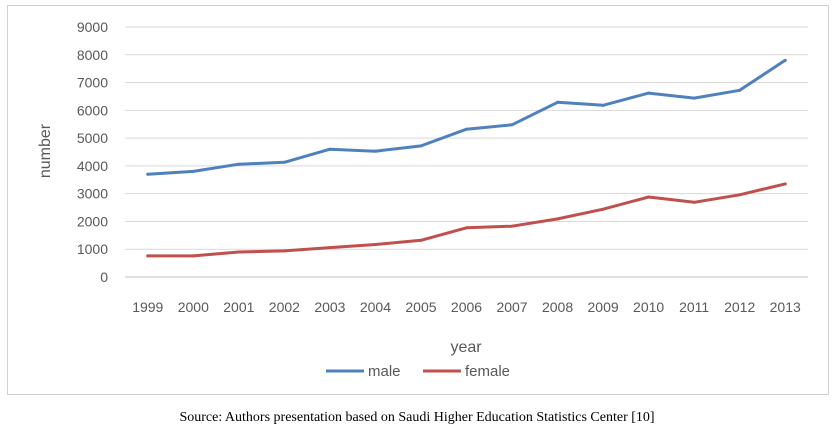  What do you see at coordinates (92, 249) in the screenshot?
I see `y-tick-label: 1000` at bounding box center [92, 249].